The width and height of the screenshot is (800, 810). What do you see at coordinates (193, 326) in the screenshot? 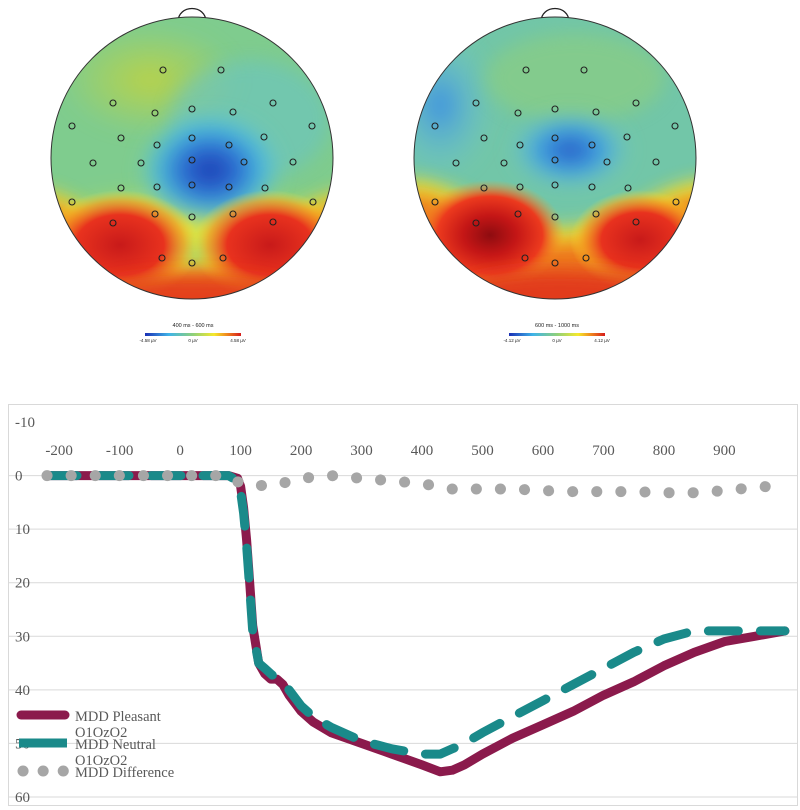
I see `topomap-time-window: 400 ms - 600 ms` at bounding box center [193, 326].